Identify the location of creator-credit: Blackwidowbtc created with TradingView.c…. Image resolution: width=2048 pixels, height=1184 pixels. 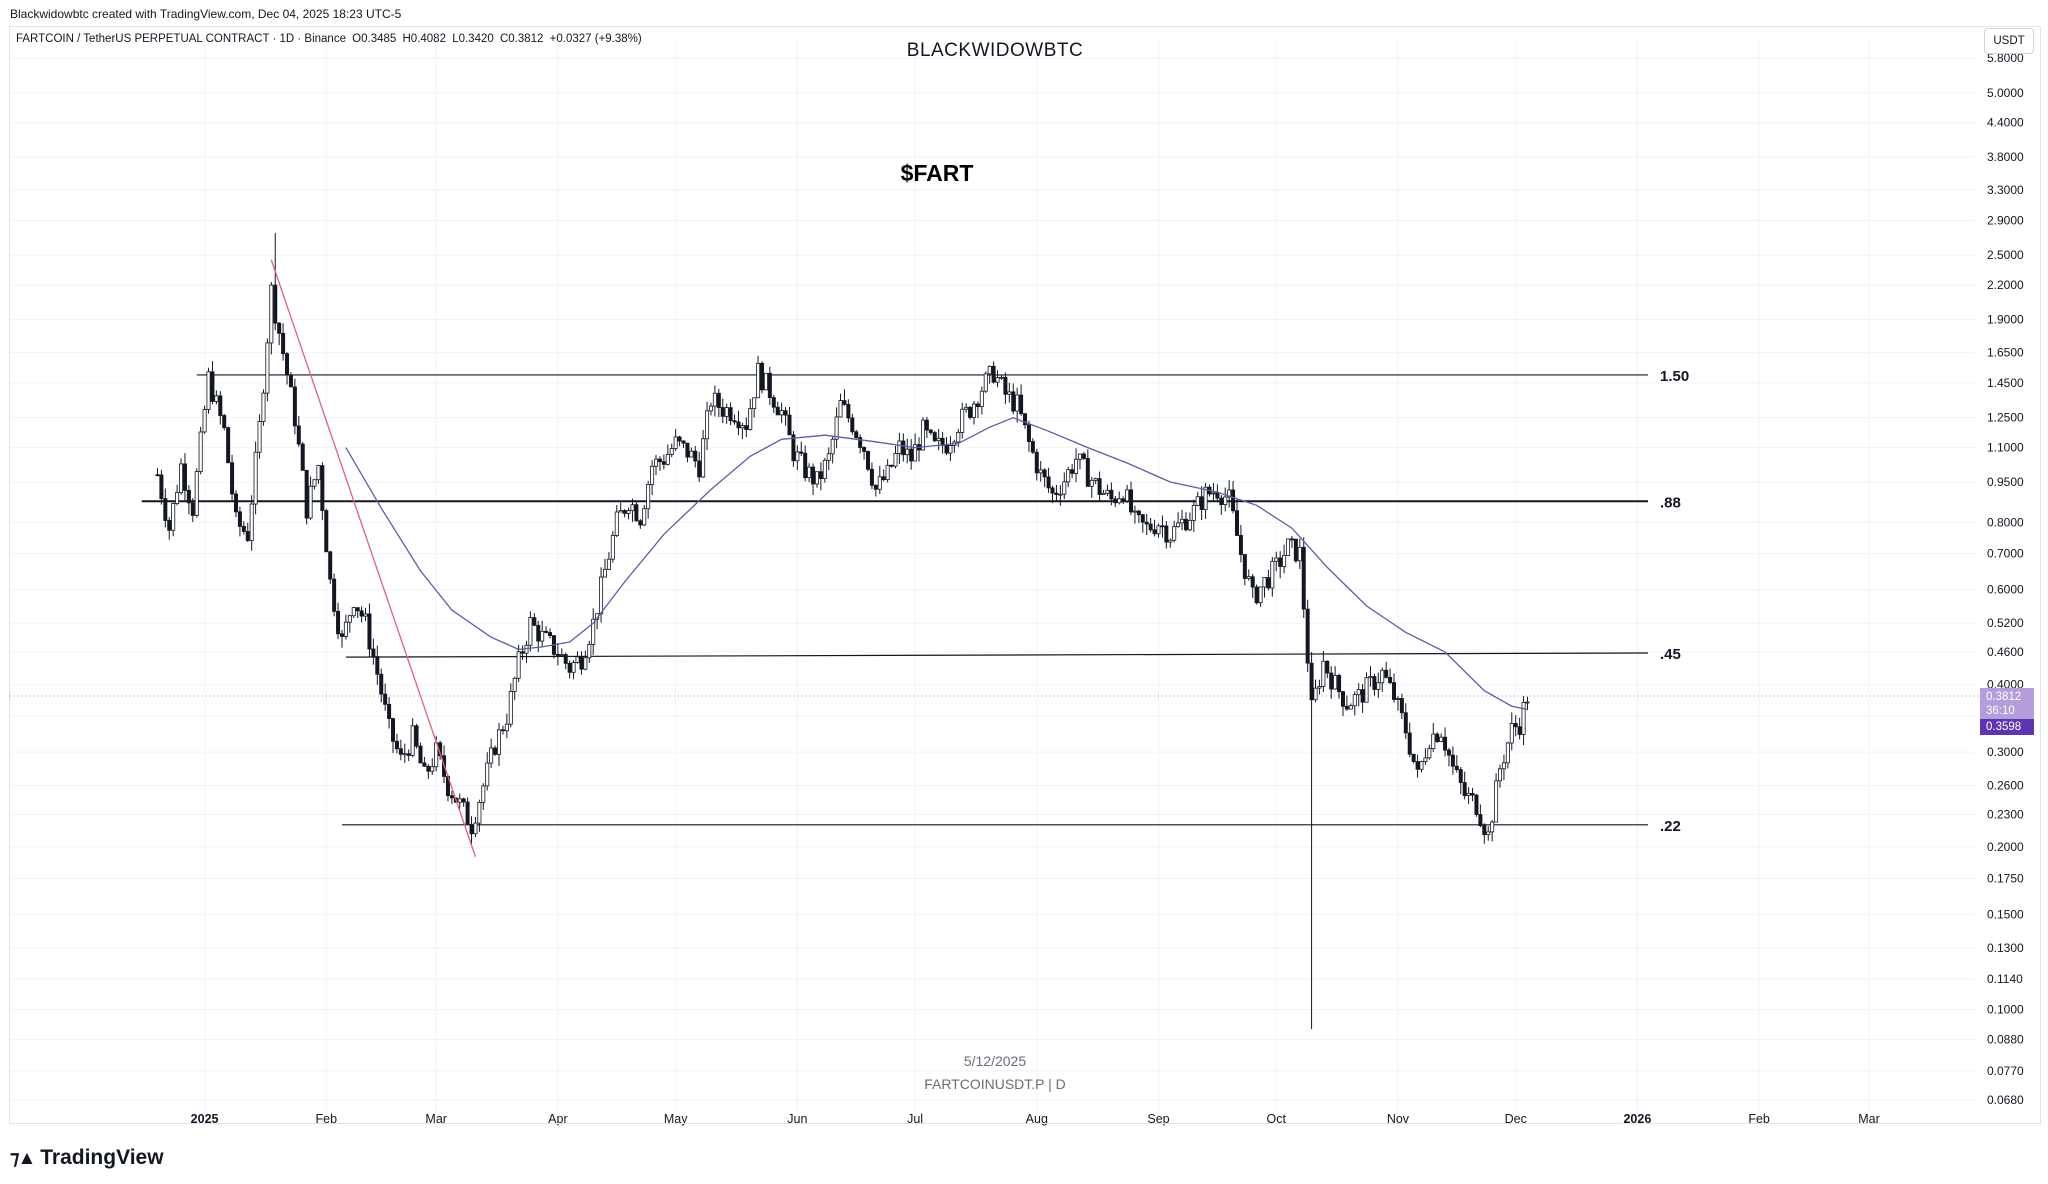
(206, 14).